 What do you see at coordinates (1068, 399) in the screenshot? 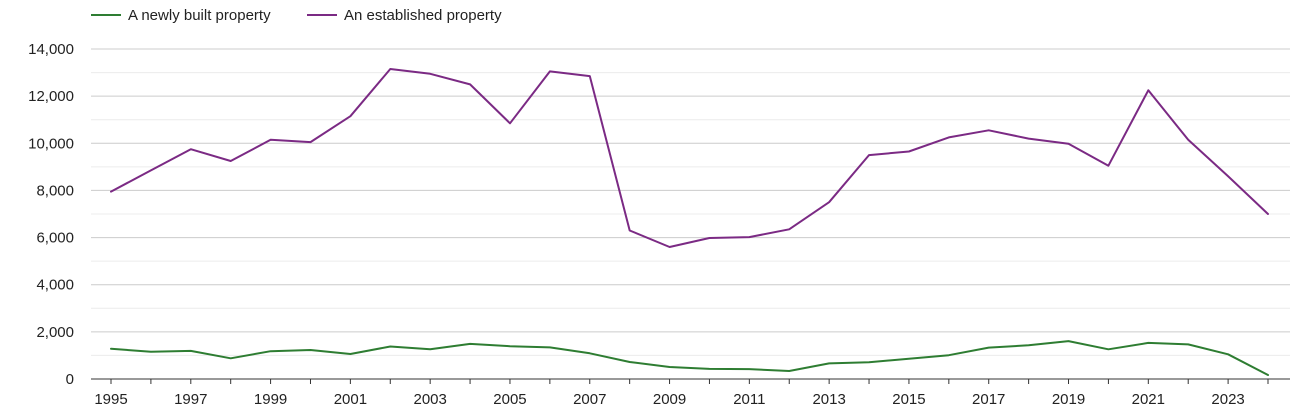
I see `x-tick-label: 2019` at bounding box center [1068, 399].